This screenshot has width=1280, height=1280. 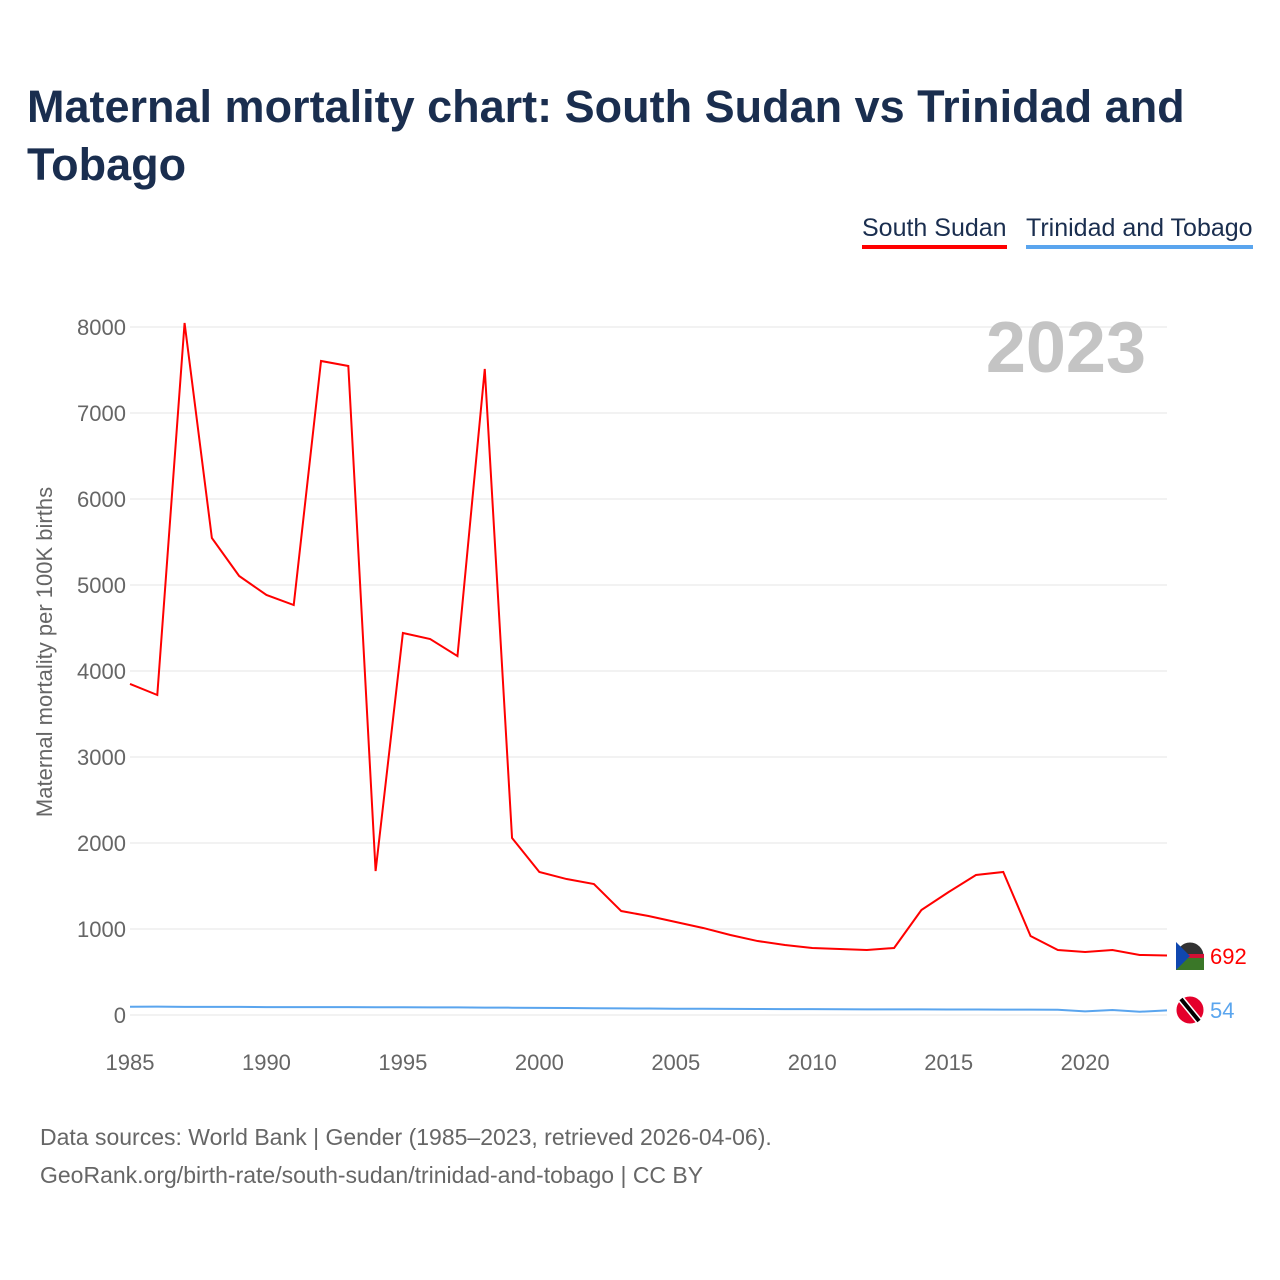 What do you see at coordinates (101, 327) in the screenshot?
I see `y-tick-label: 8000` at bounding box center [101, 327].